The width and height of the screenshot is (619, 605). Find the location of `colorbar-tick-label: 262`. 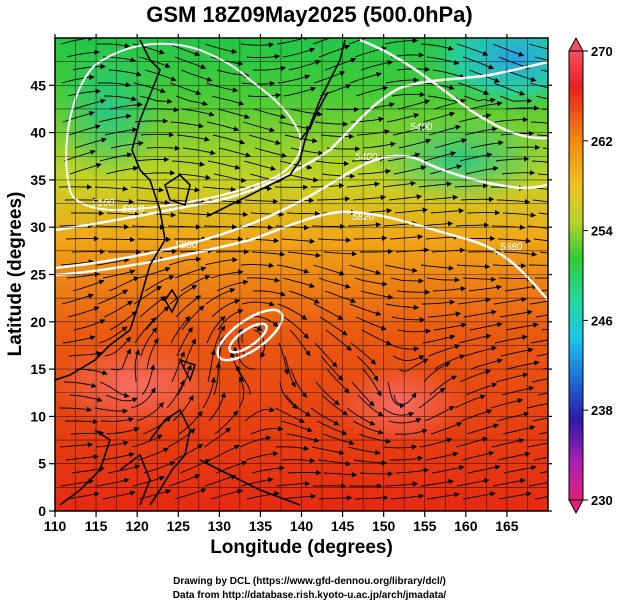

colorbar-tick-label: 262 is located at coordinates (602, 141).